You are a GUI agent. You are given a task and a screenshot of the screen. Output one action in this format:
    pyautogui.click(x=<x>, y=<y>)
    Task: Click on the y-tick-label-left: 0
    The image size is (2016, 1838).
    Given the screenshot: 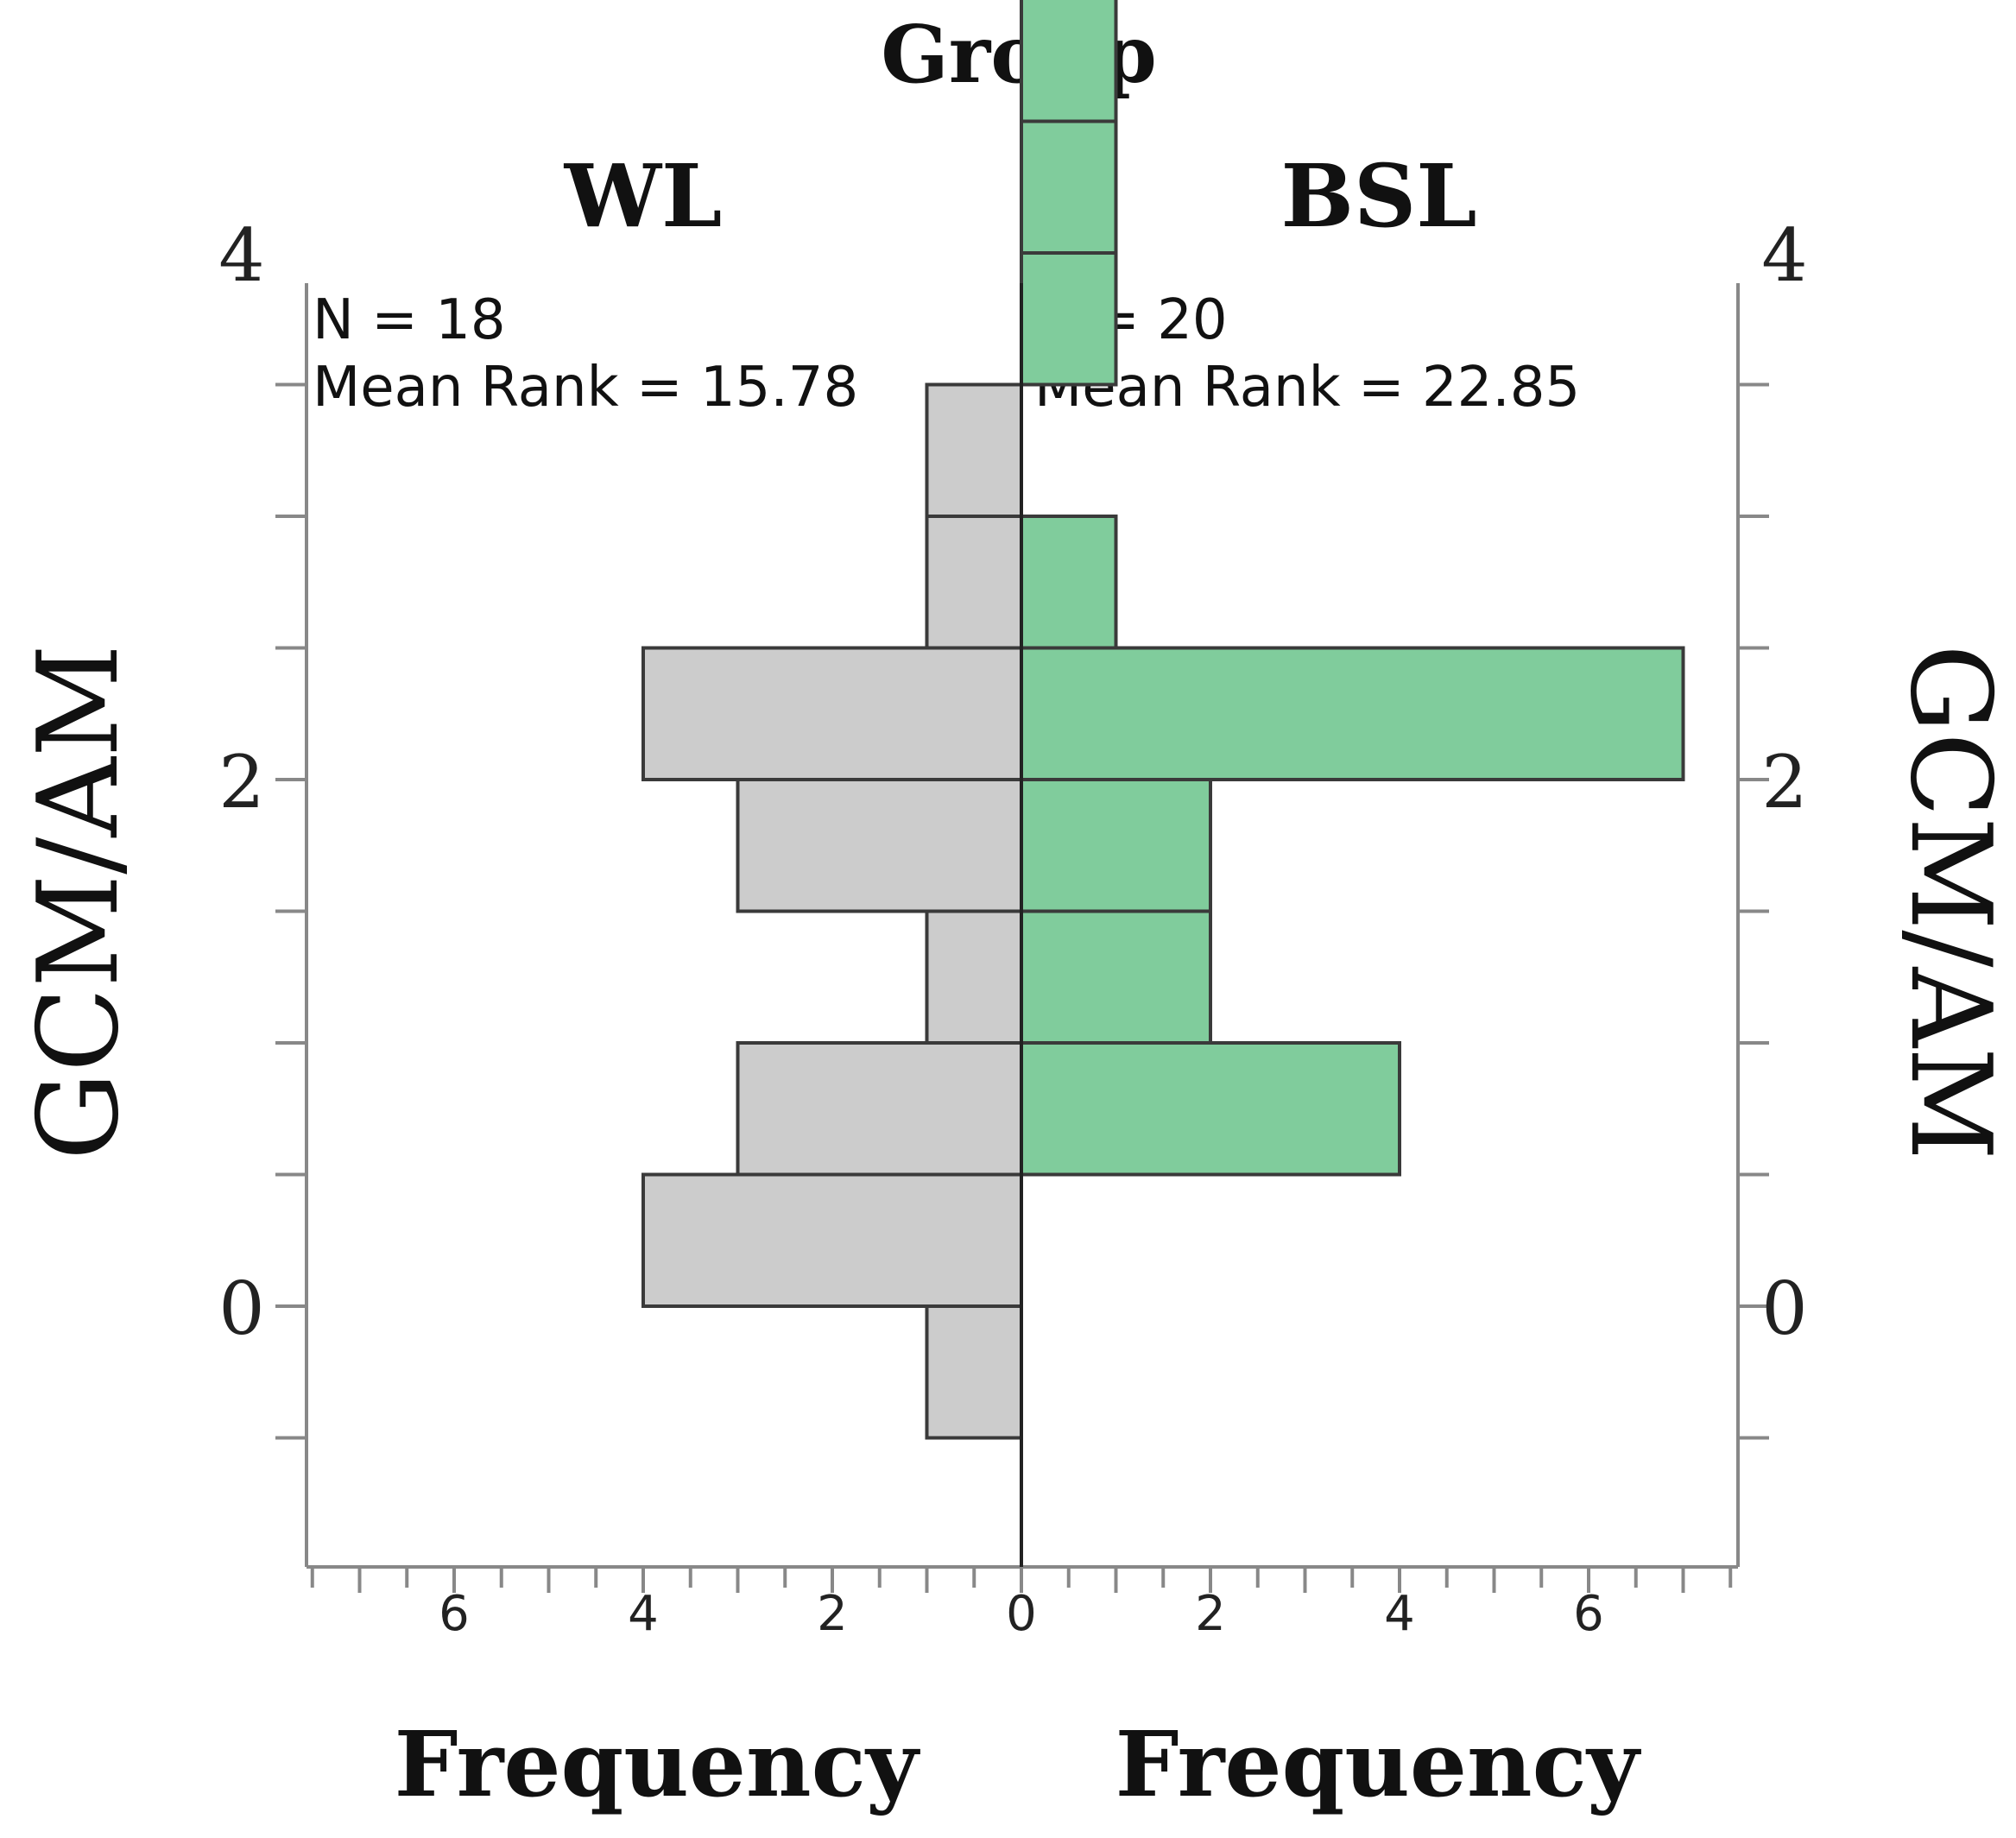 What is the action you would take?
    pyautogui.click(x=241, y=1308)
    